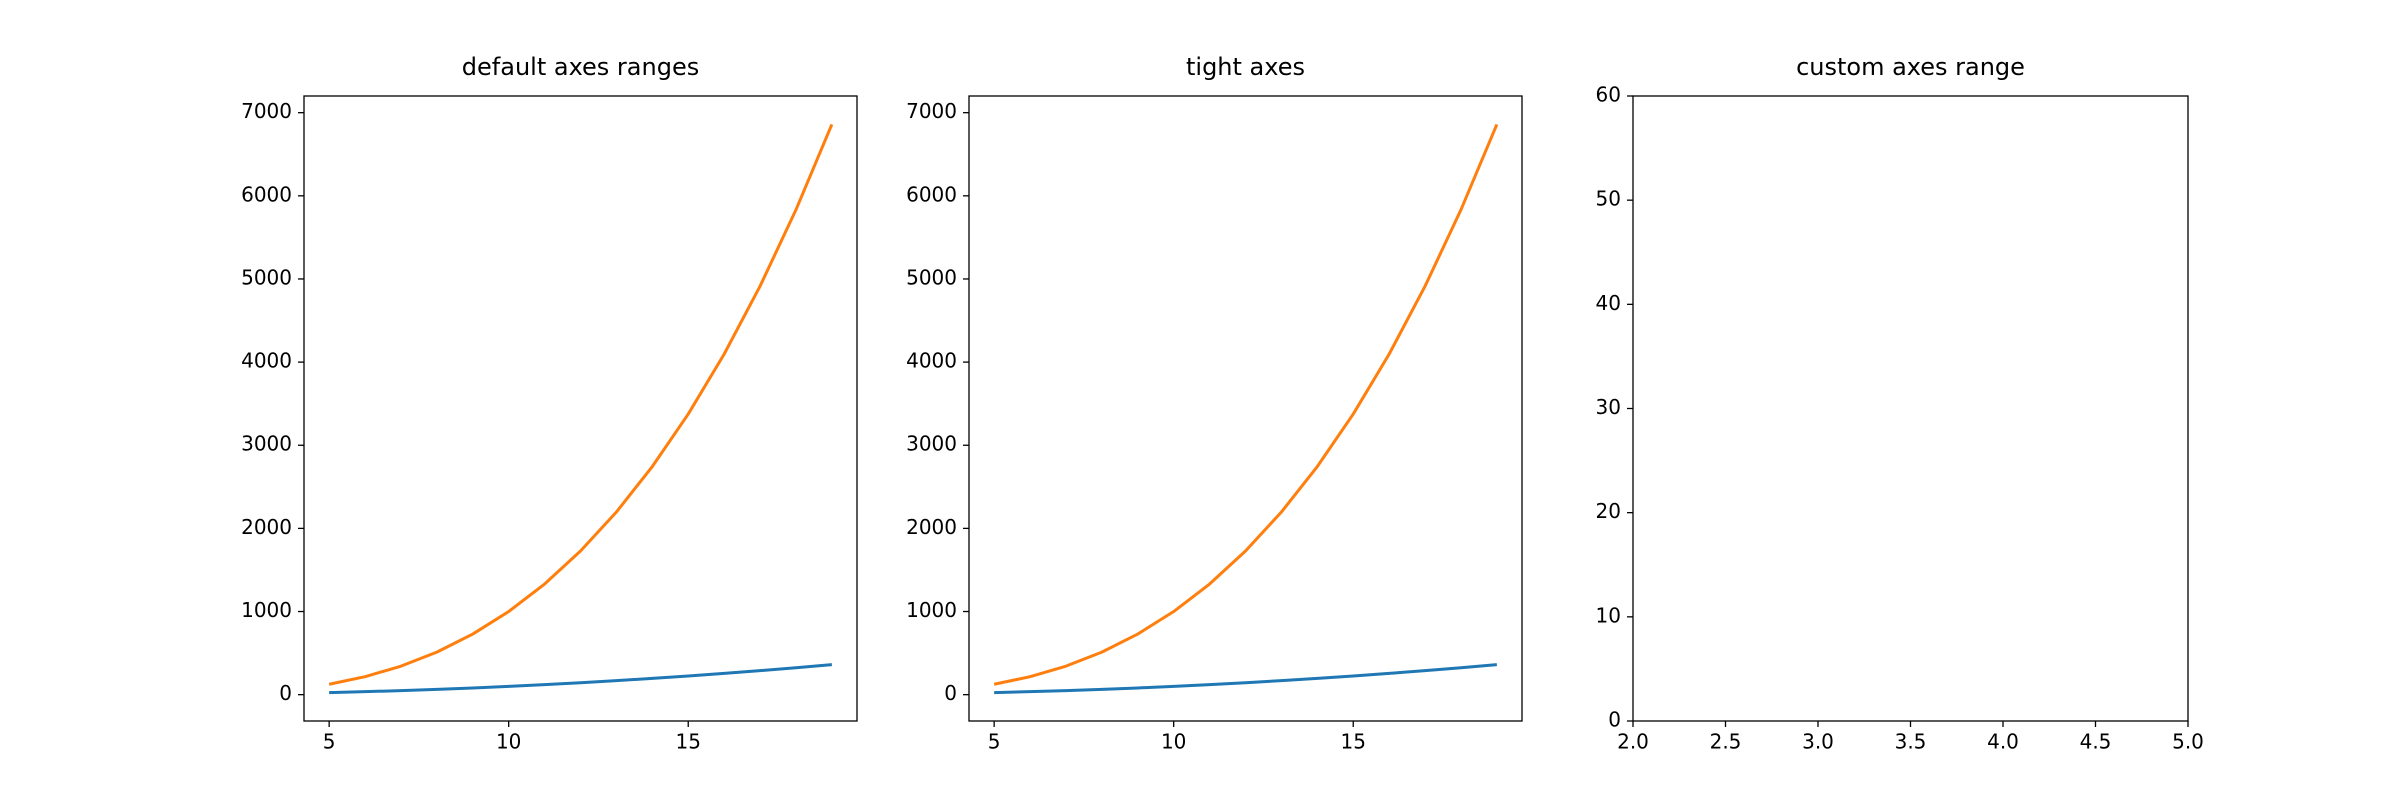 This screenshot has width=2400, height=800. I want to click on x-tick-label: 4.0, so click(2003, 742).